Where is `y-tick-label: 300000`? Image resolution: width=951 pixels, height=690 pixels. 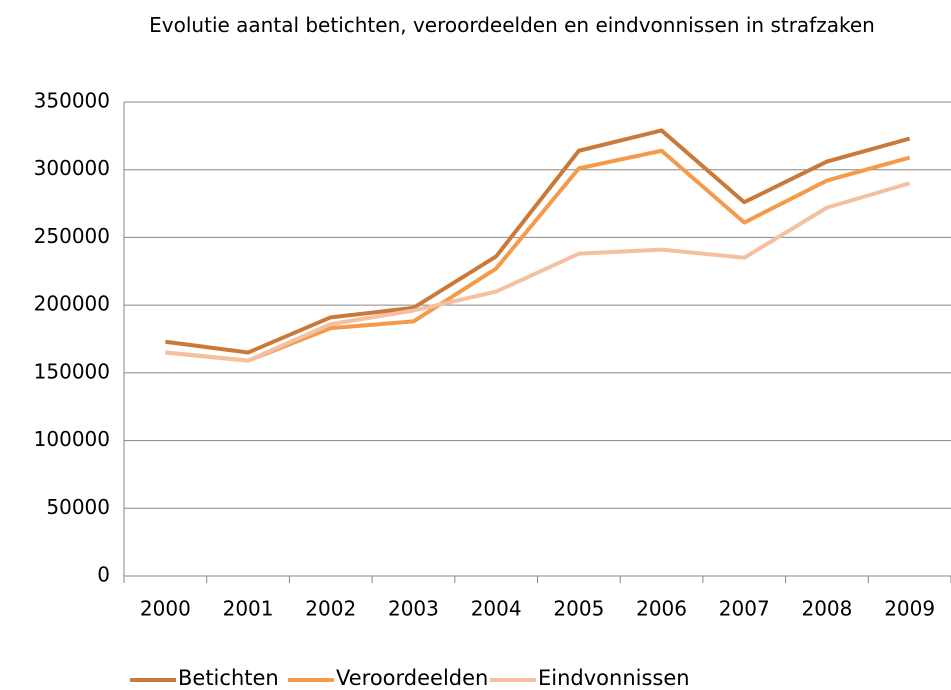 y-tick-label: 300000 is located at coordinates (72, 168).